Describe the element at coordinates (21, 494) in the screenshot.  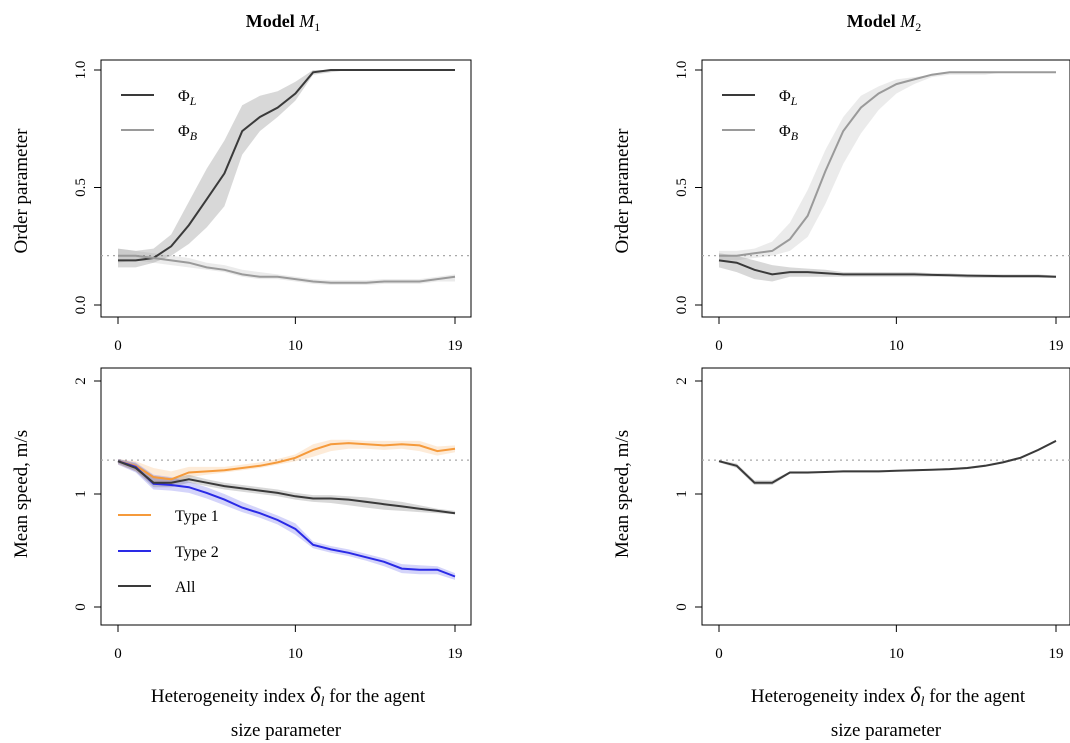
I see `ylabel-speed-left: Mean speed, m/s` at that location.